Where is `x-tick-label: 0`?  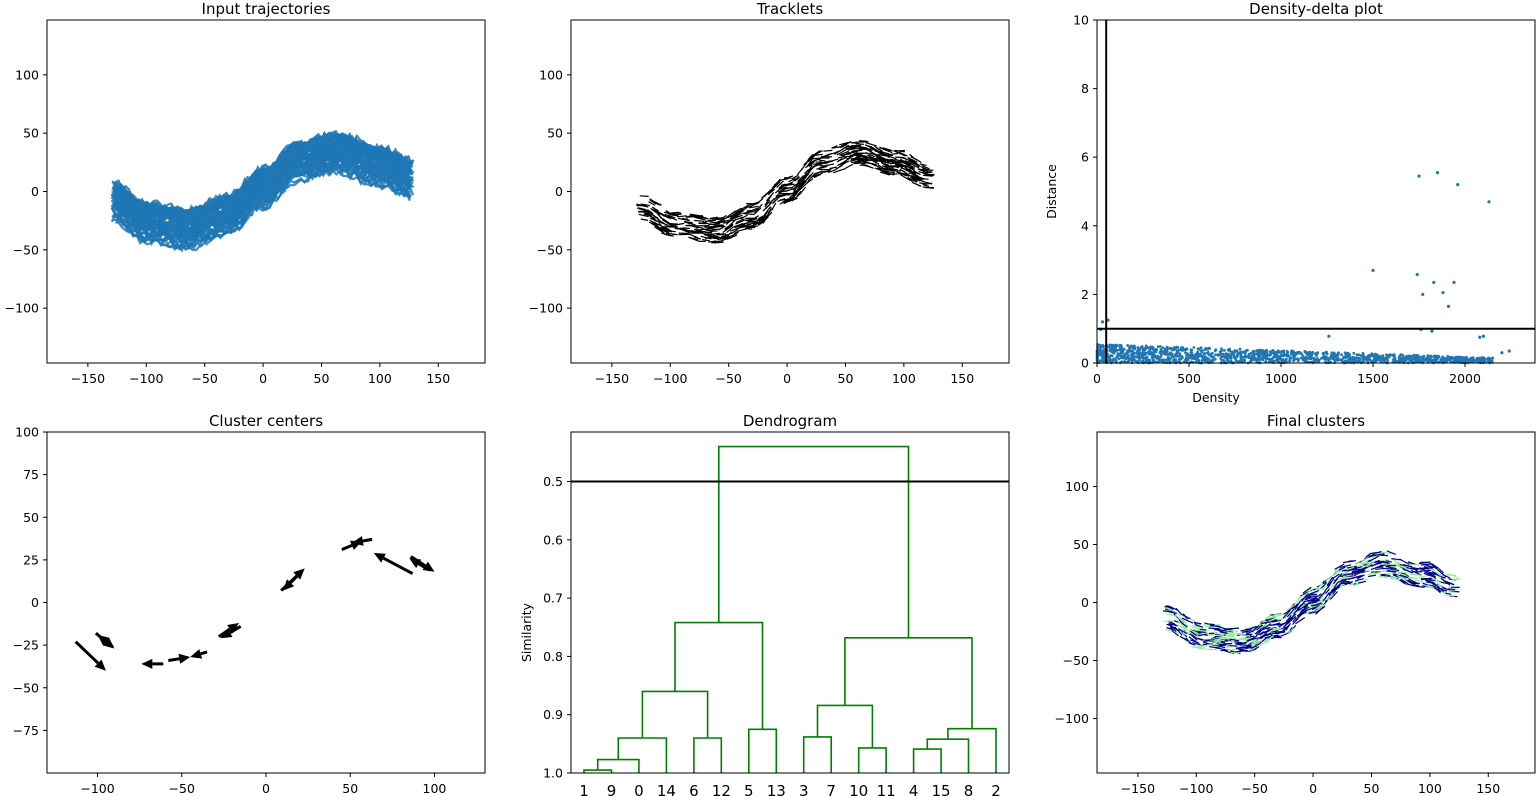 x-tick-label: 0 is located at coordinates (787, 378).